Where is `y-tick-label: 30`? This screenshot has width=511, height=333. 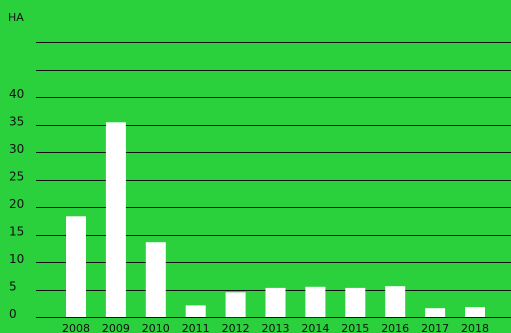
y-tick-label: 30 is located at coordinates (16, 149).